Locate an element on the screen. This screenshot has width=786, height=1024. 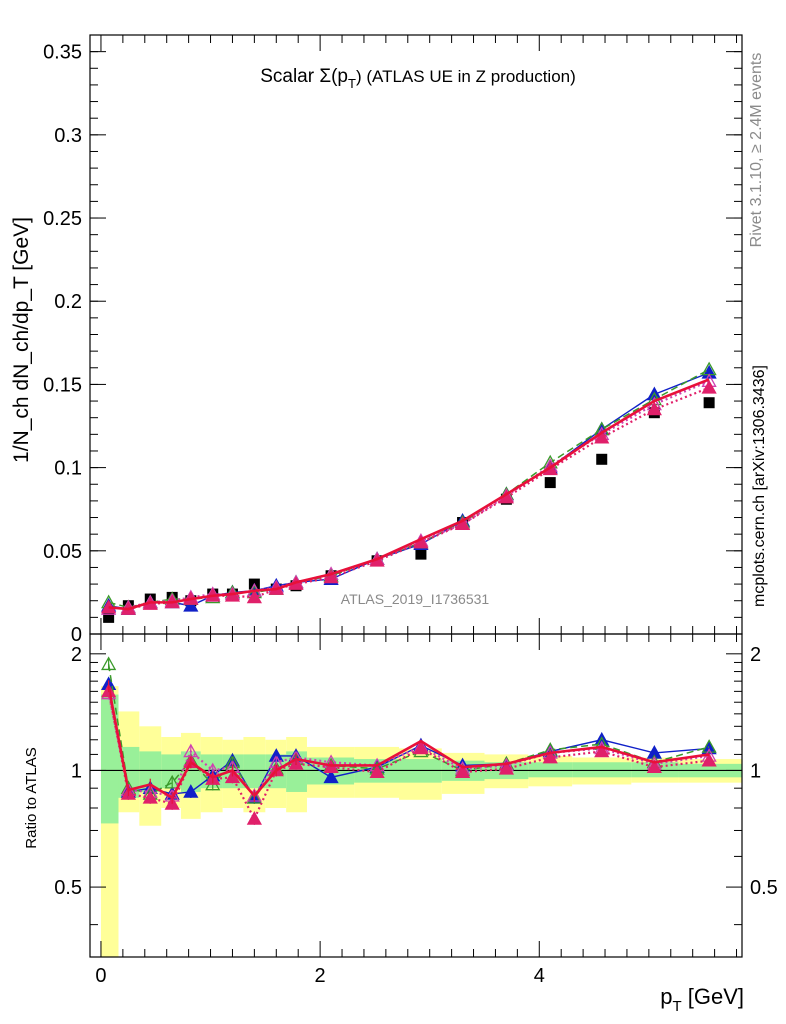
ratio-panel-series is located at coordinates (409, 740).